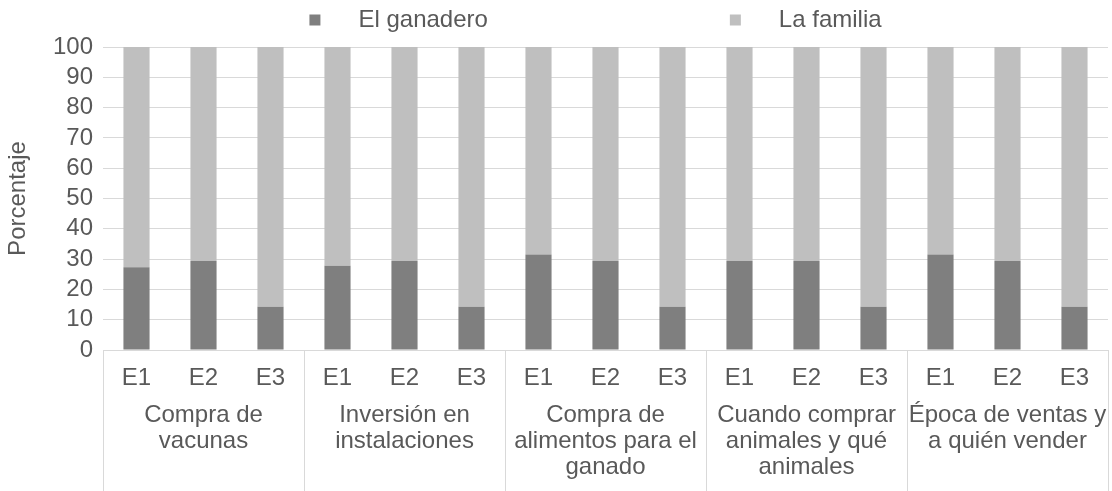 Image resolution: width=1112 pixels, height=491 pixels. I want to click on legend-label: La familia, so click(830, 18).